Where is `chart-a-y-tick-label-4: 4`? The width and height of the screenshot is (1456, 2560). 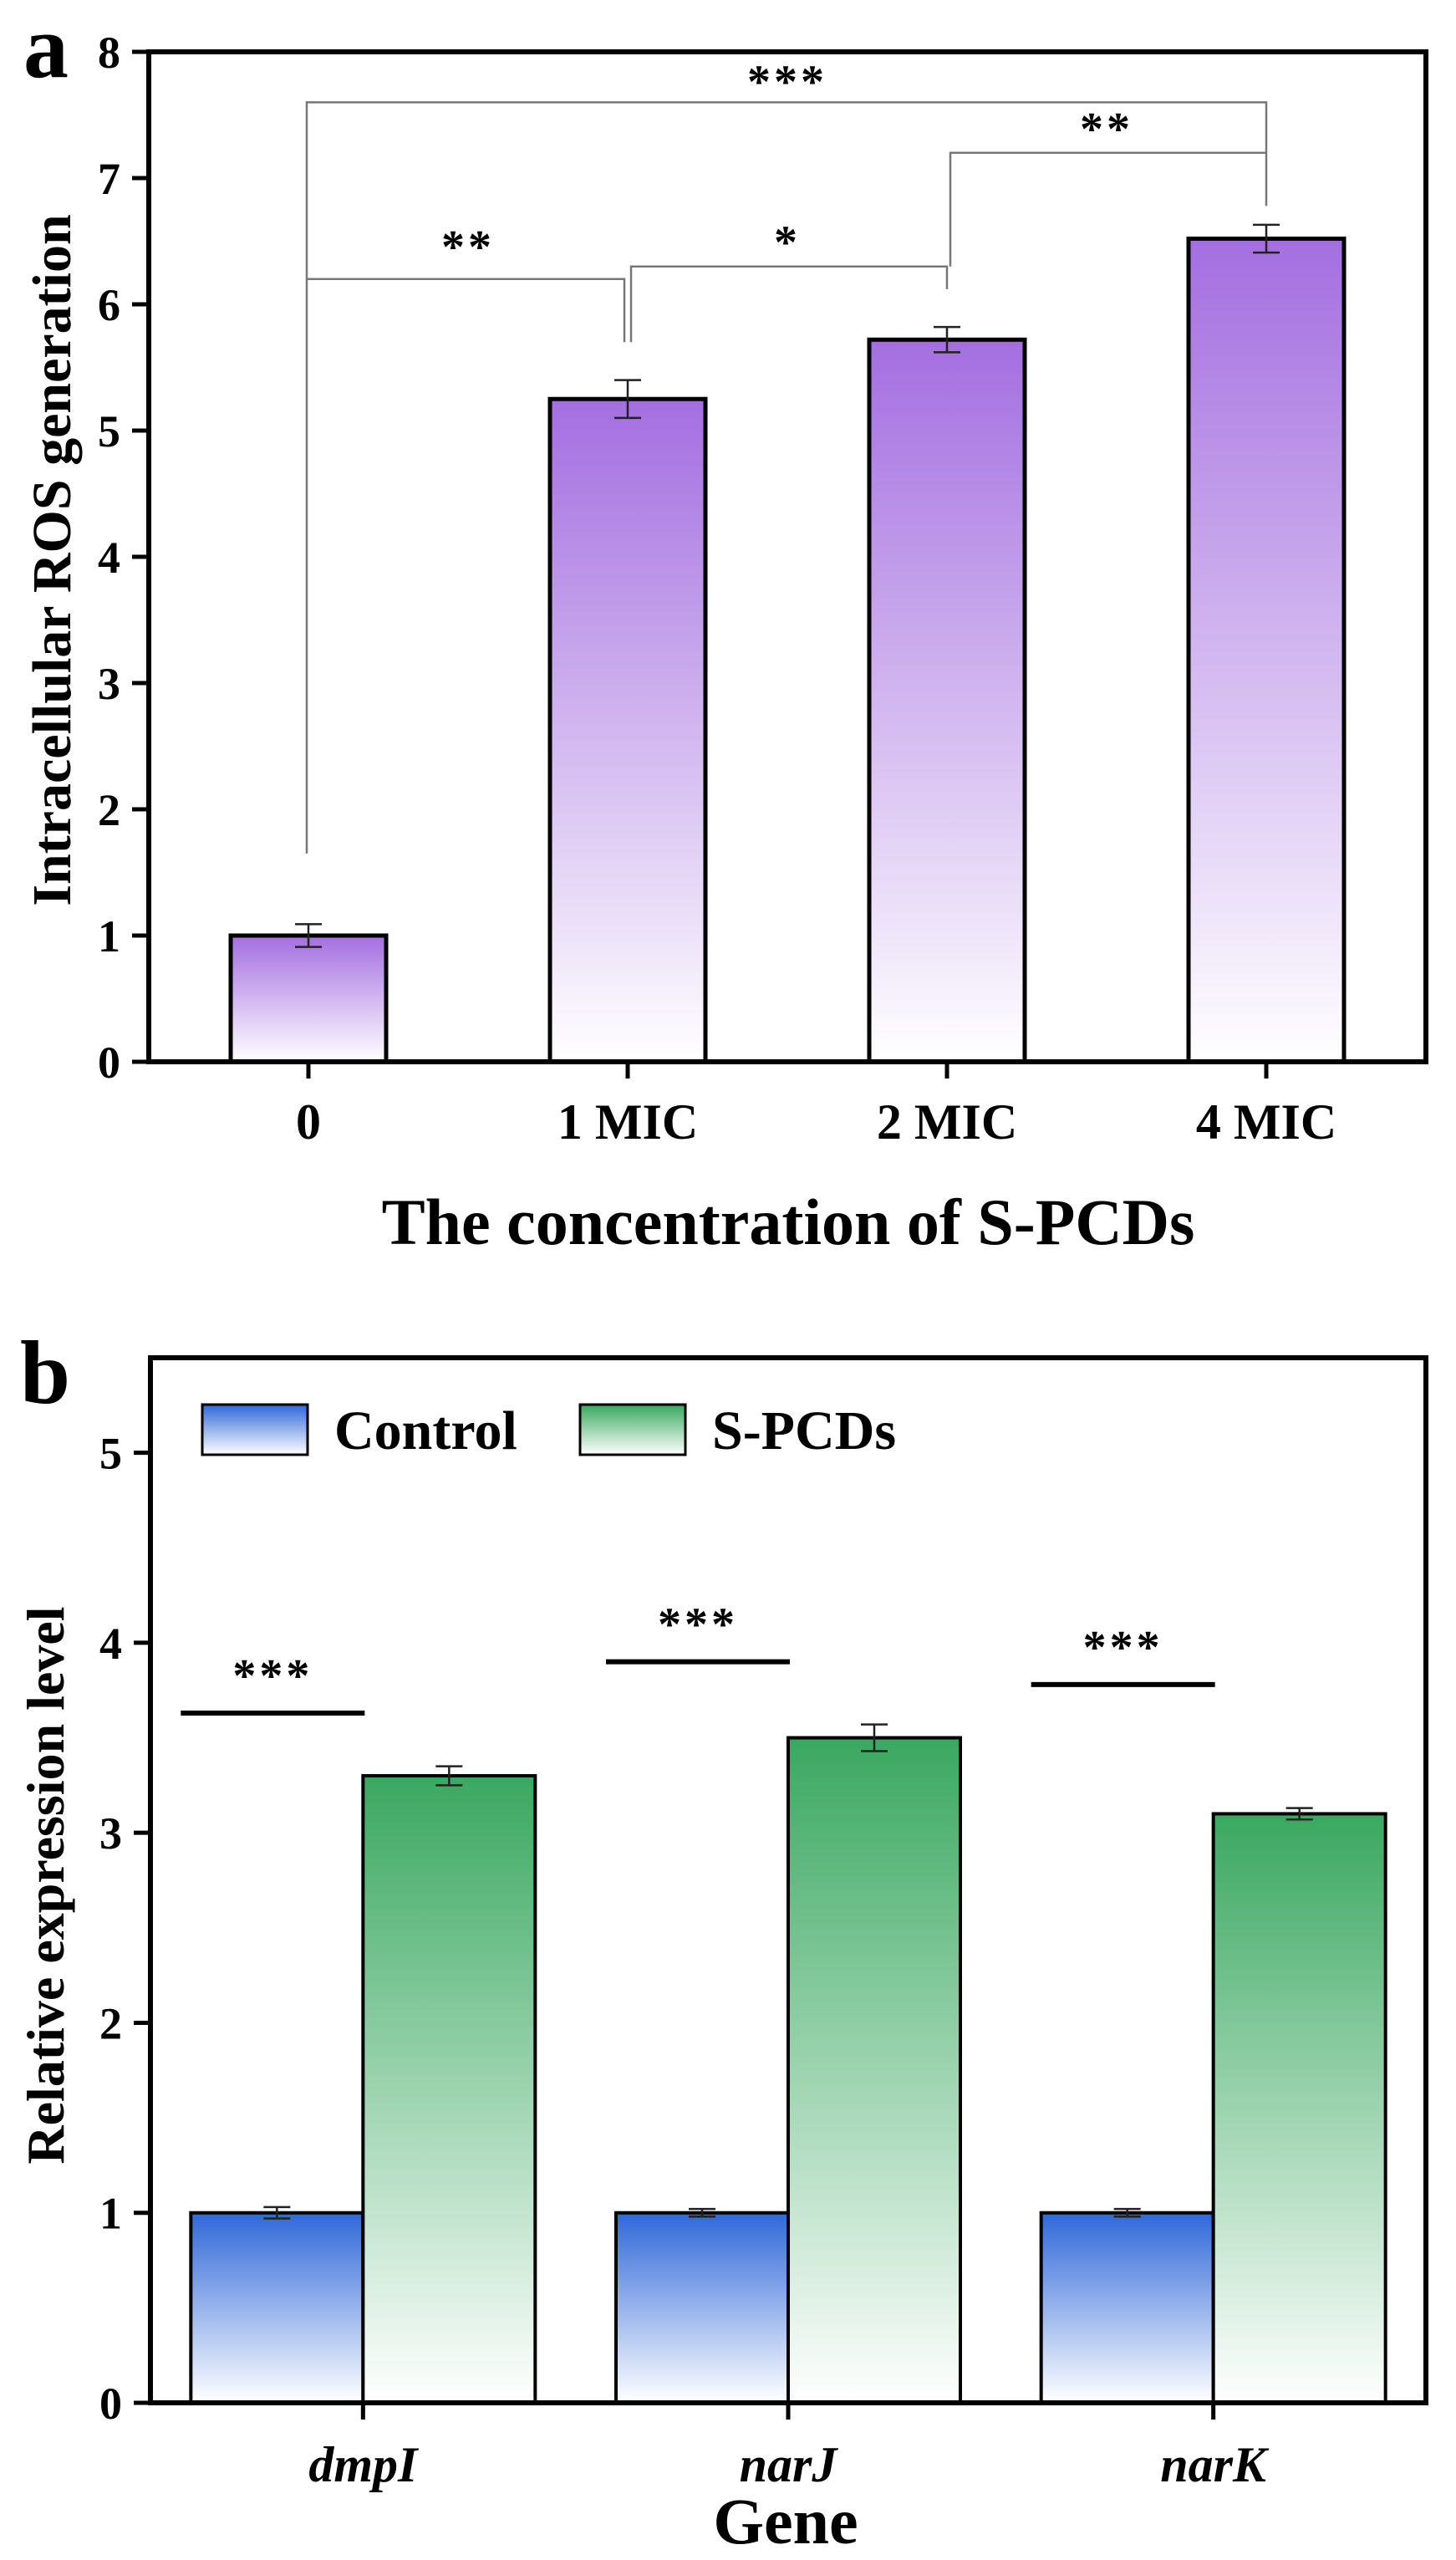
chart-a-y-tick-label-4: 4 is located at coordinates (109, 558).